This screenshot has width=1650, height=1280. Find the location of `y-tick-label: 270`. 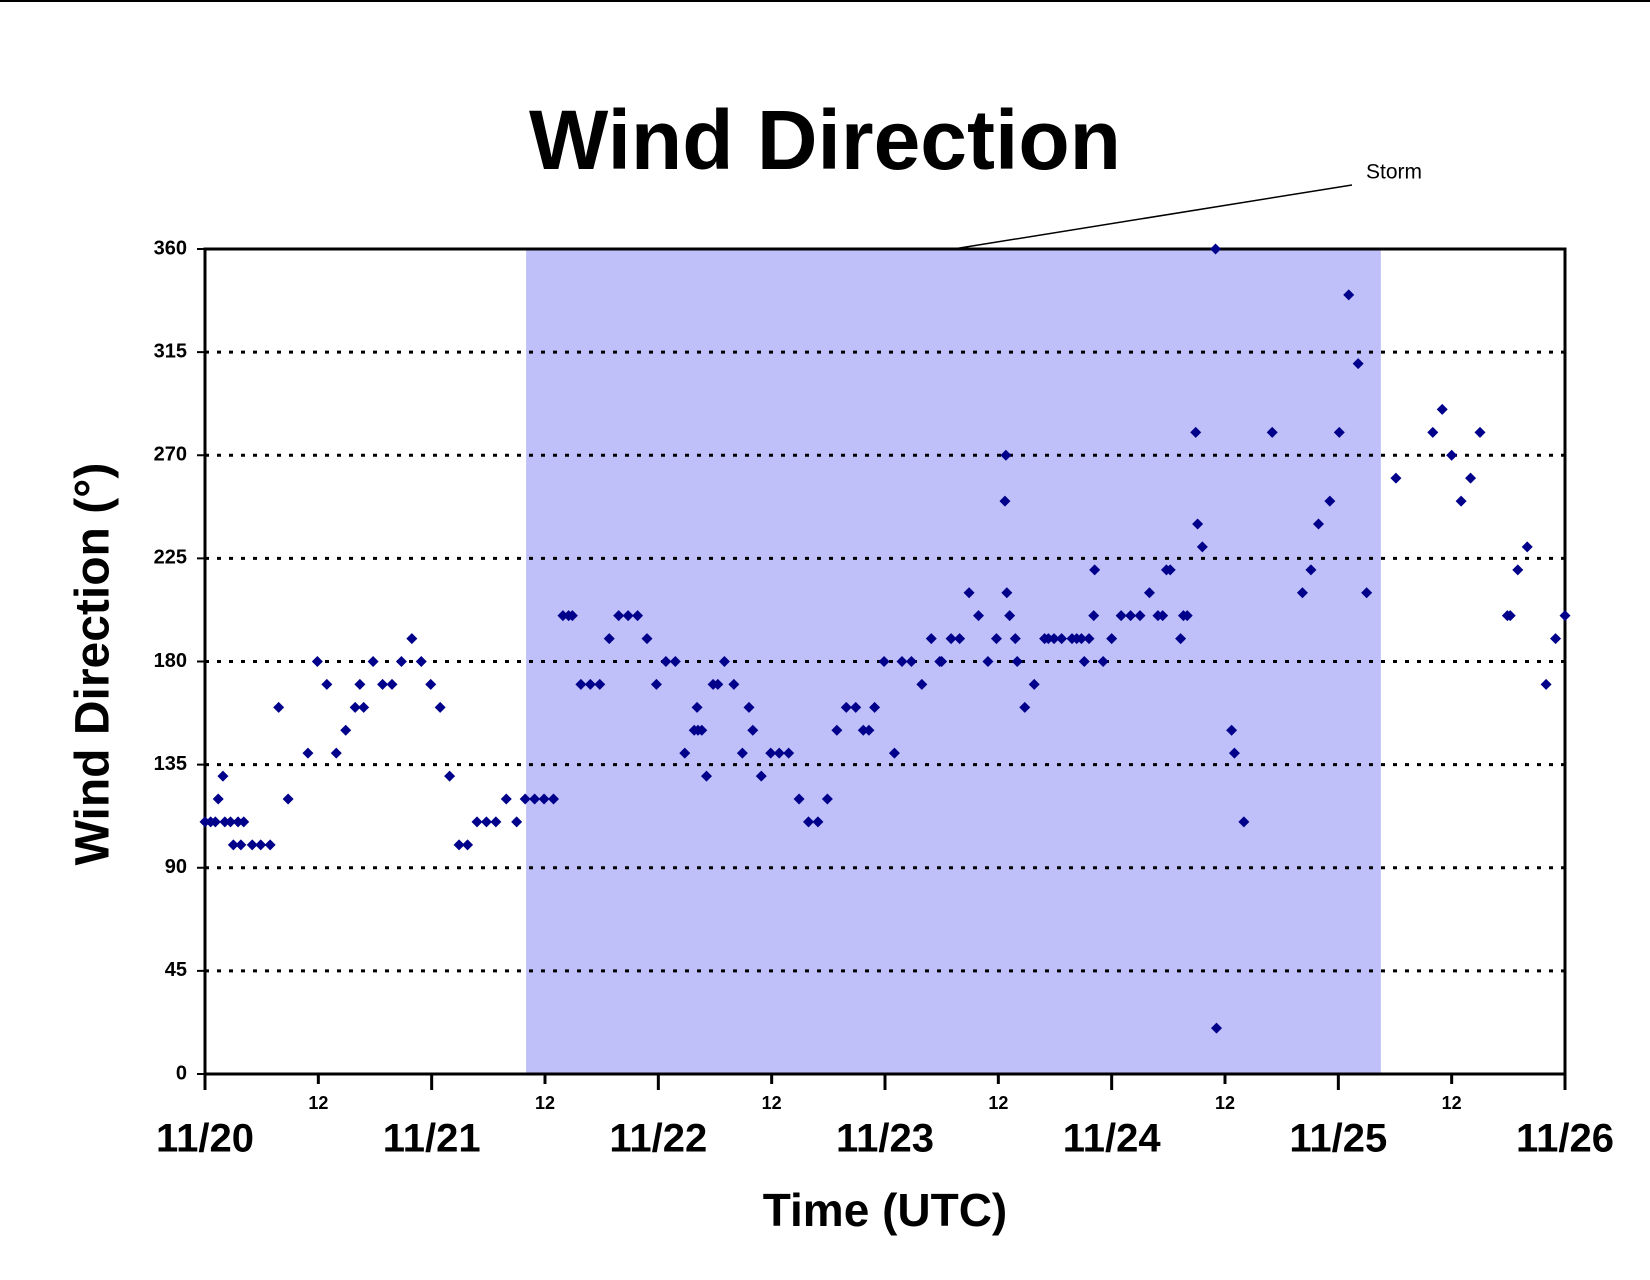

y-tick-label: 270 is located at coordinates (170, 455).